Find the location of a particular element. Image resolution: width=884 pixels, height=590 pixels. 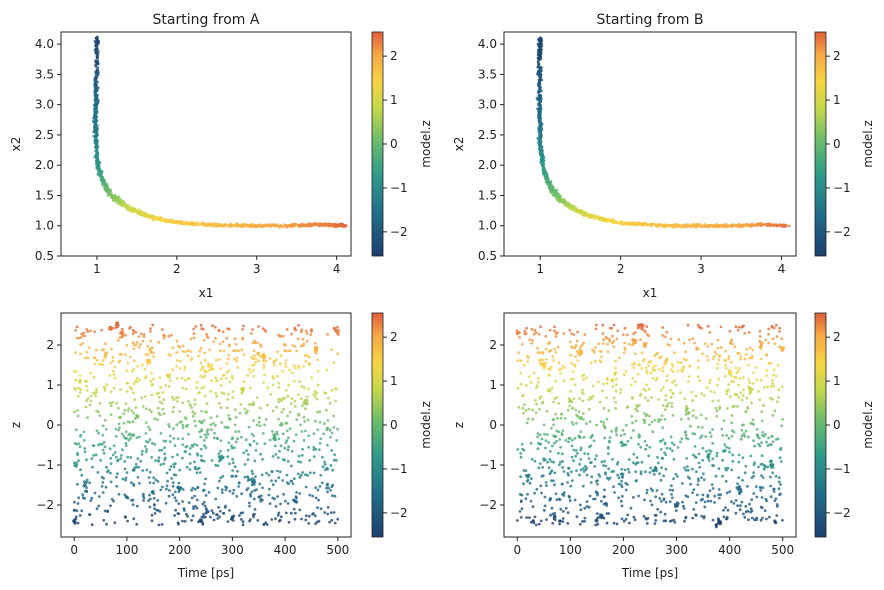

y-tick-label: 2.5 is located at coordinates (44, 135).